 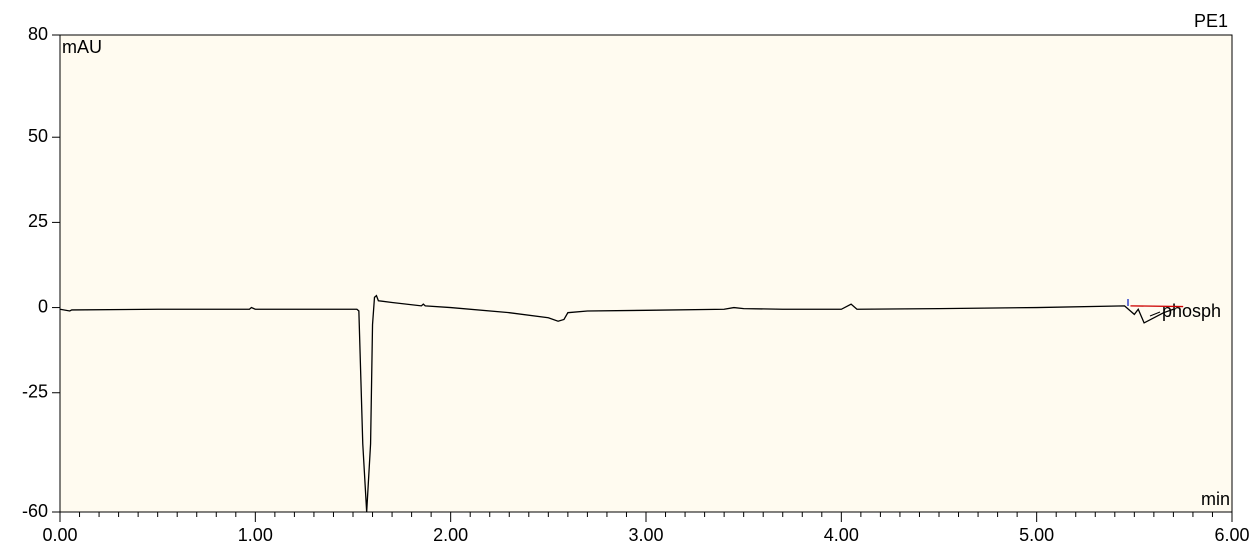 I want to click on x-tick-label: 0.00, so click(x=59, y=535).